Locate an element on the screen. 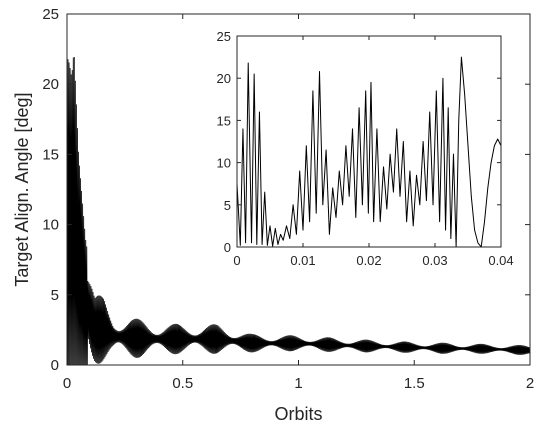  main-y-tick-label: 5 is located at coordinates (55, 295).